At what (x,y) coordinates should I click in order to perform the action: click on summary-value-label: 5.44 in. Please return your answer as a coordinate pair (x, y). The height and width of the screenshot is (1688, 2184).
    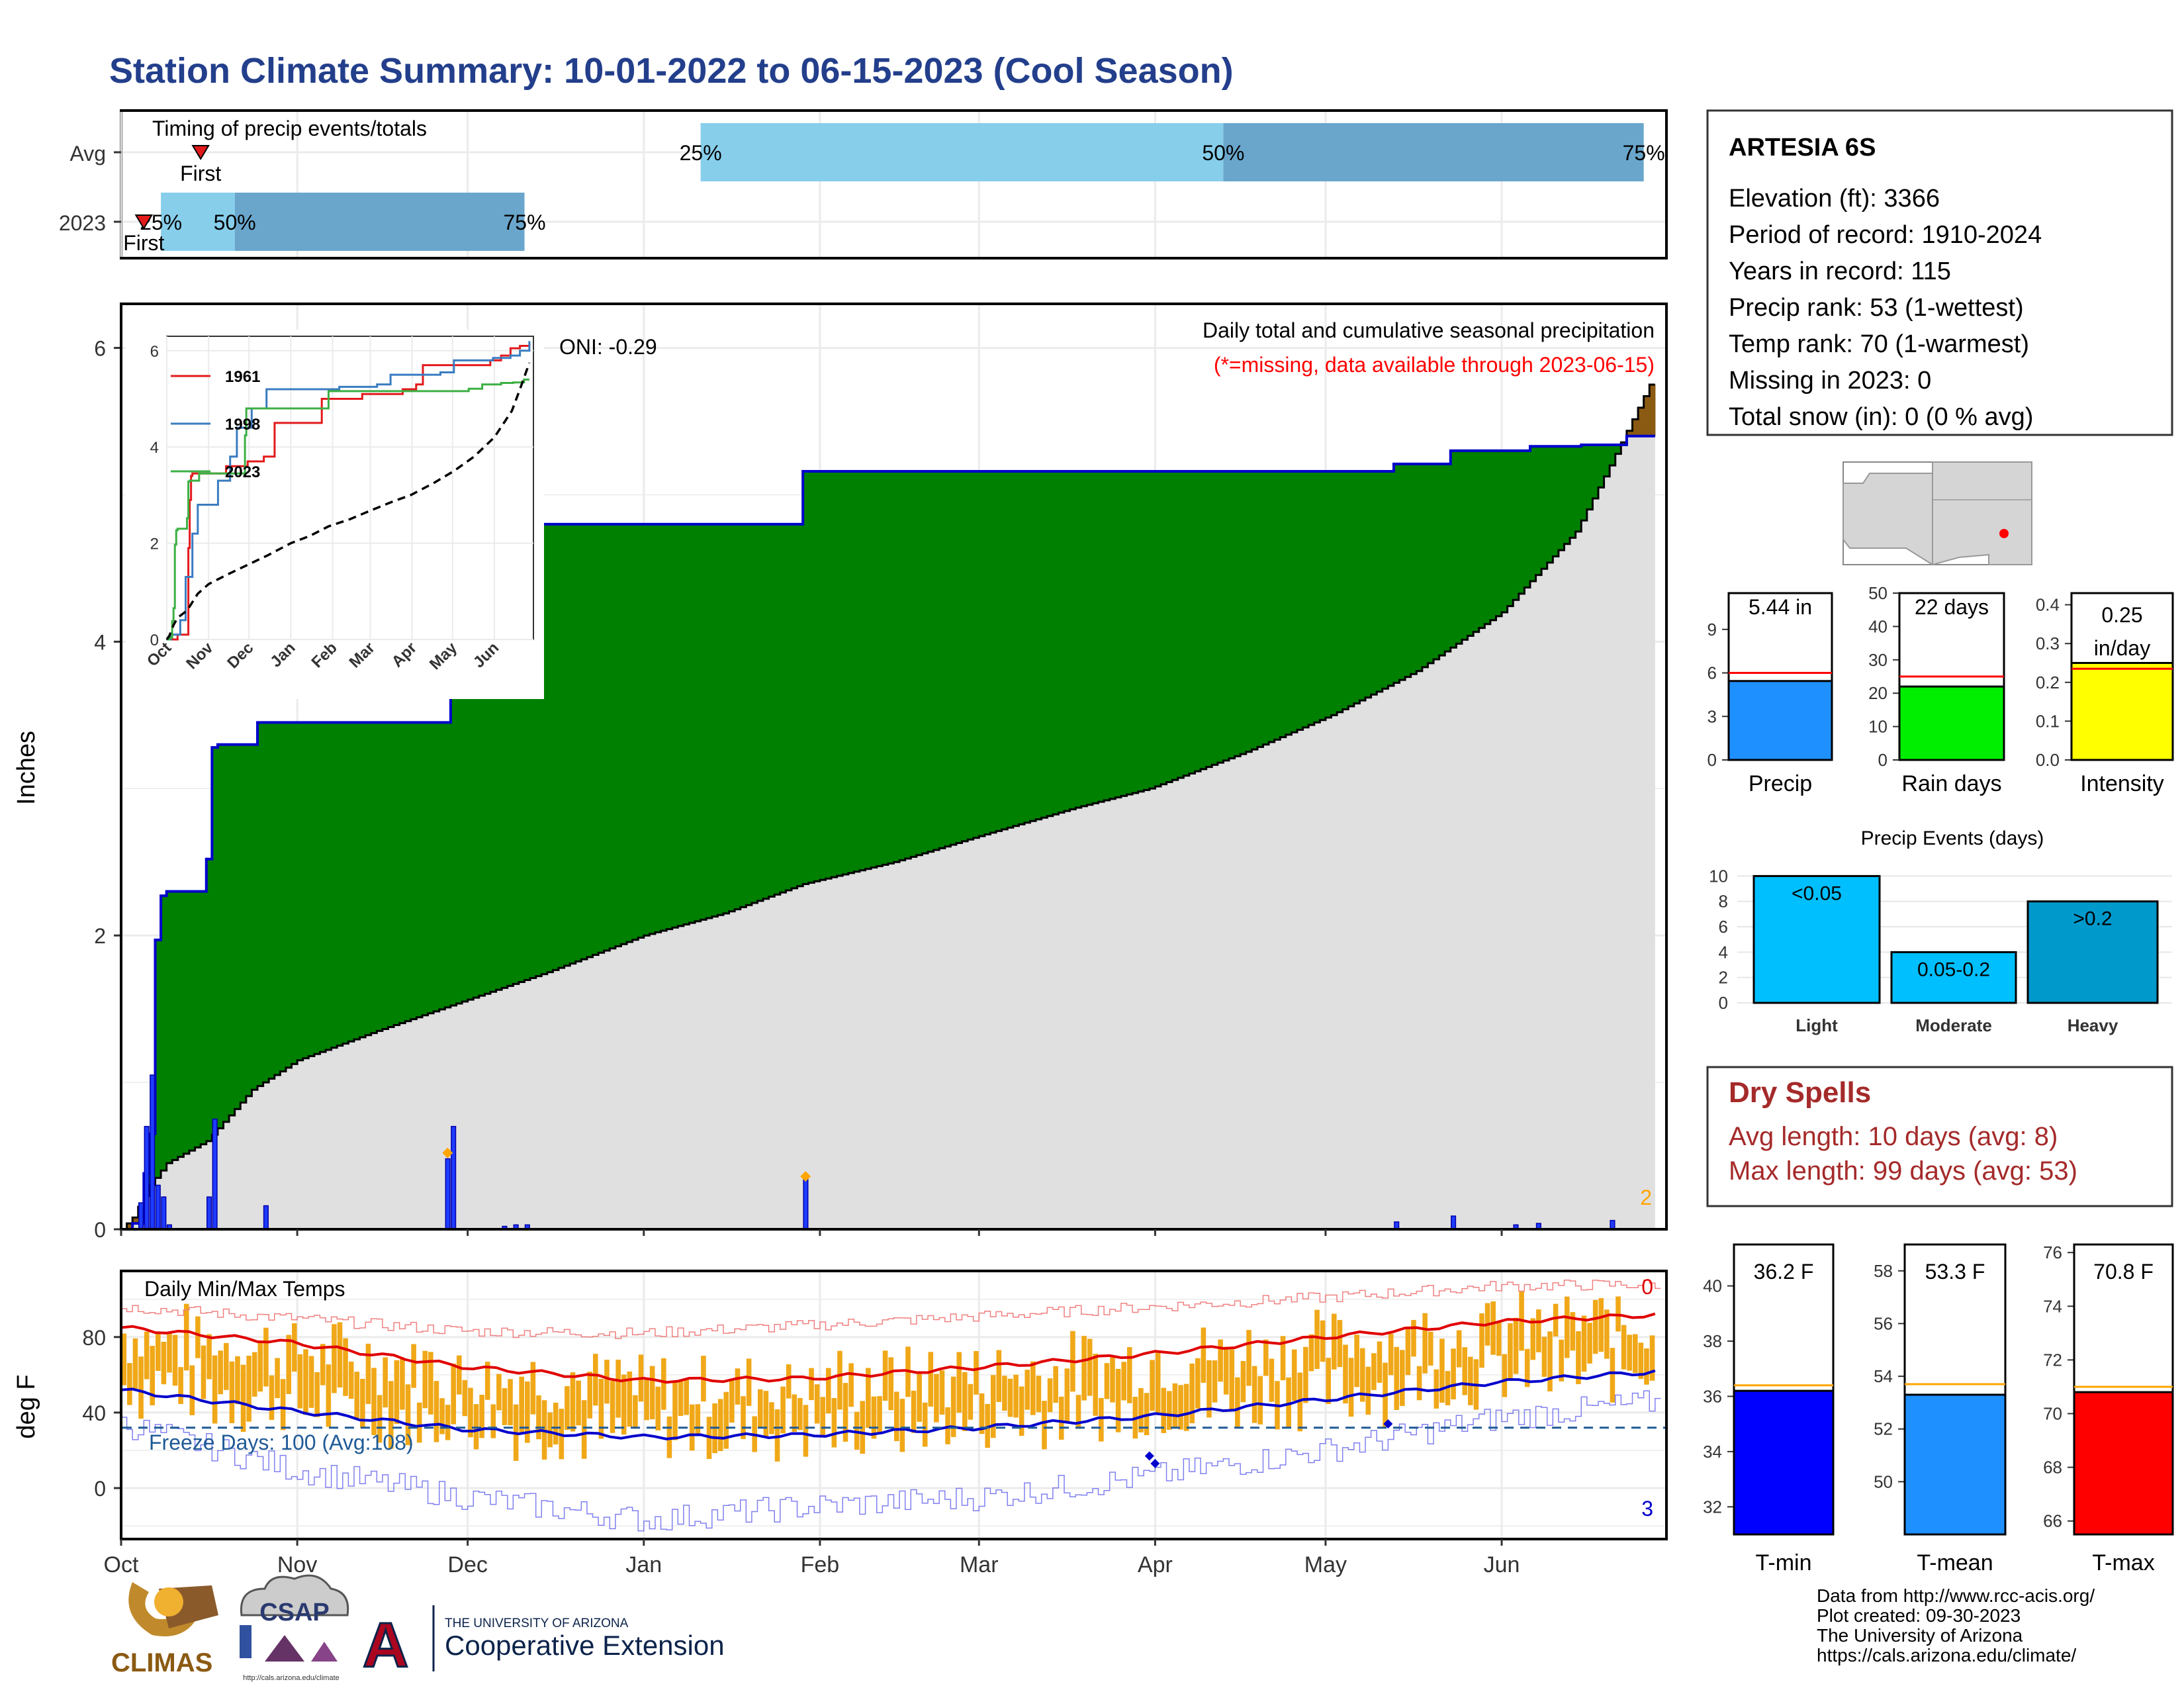
    Looking at the image, I should click on (1780, 607).